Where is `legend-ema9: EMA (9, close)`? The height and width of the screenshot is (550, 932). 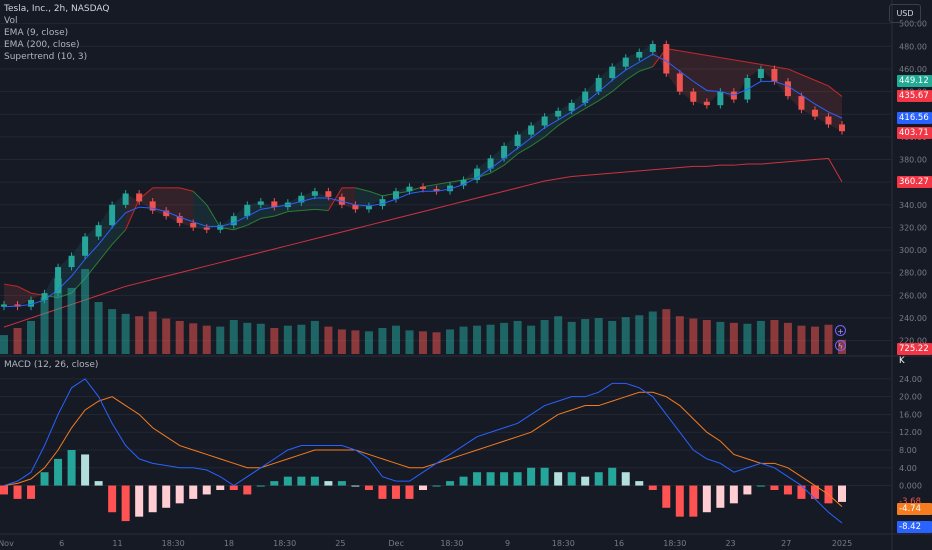
legend-ema9: EMA (9, close) is located at coordinates (36, 33).